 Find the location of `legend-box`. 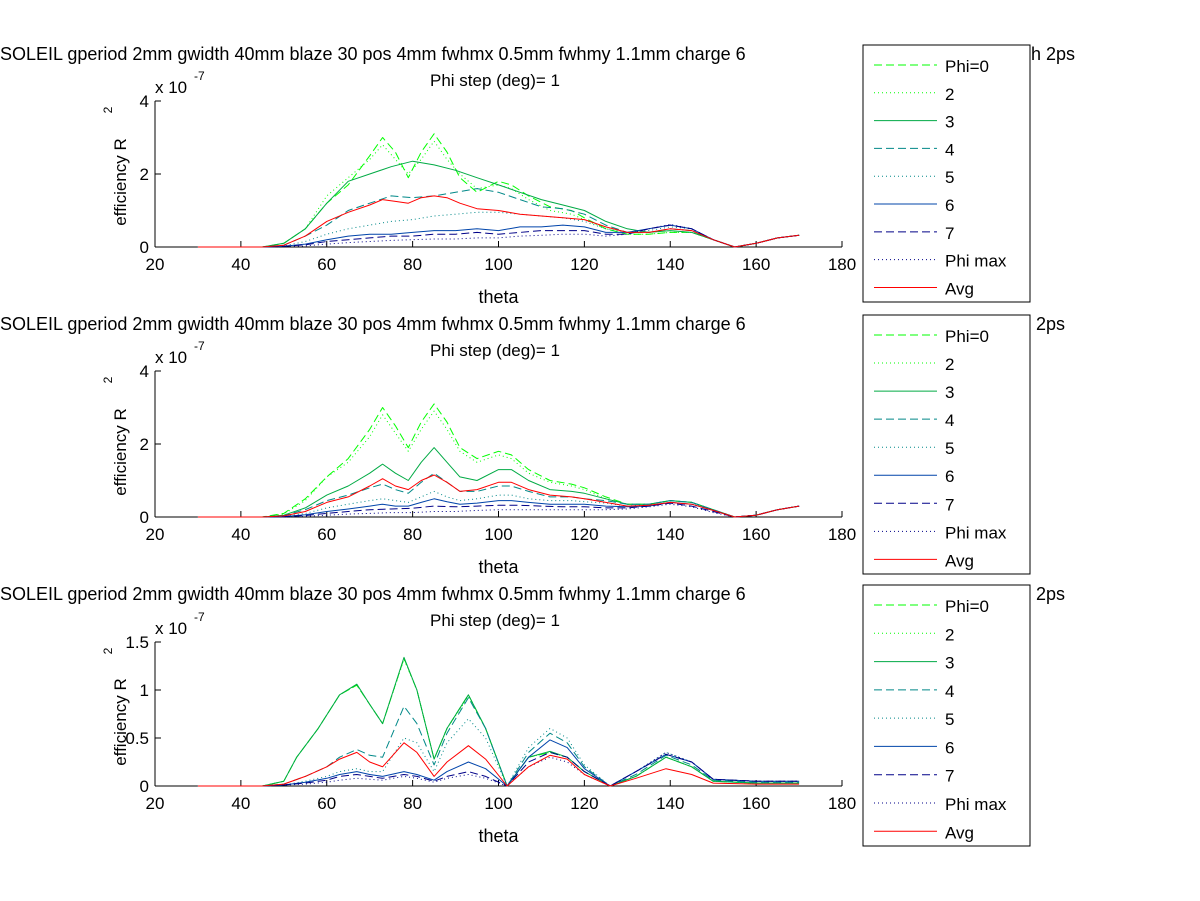

legend-box is located at coordinates (946, 173).